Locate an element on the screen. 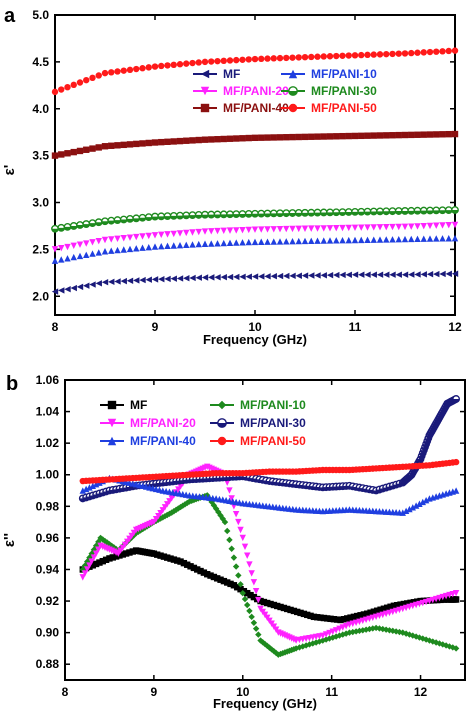 The image size is (474, 718). panel-b-legend-label-mf: MF is located at coordinates (138, 405).